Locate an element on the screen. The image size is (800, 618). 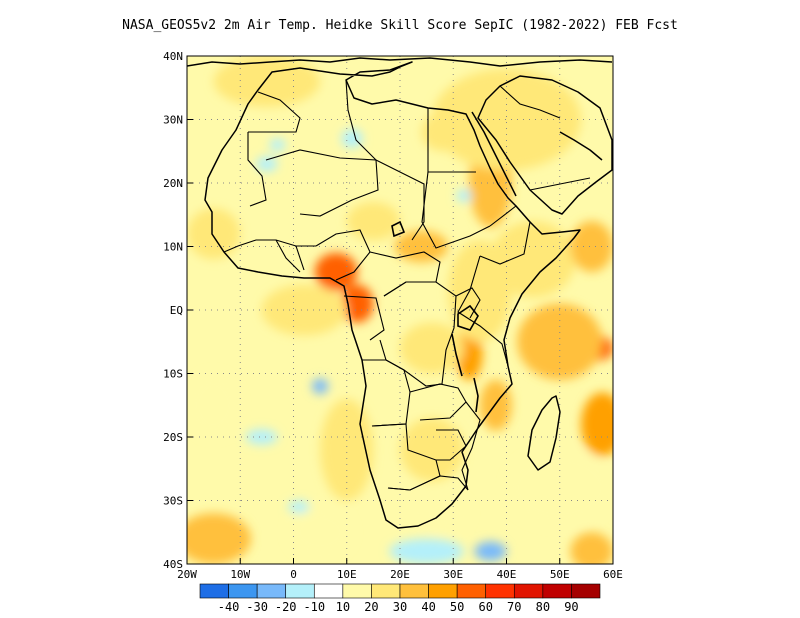
border-congo is located at coordinates (364, 318).